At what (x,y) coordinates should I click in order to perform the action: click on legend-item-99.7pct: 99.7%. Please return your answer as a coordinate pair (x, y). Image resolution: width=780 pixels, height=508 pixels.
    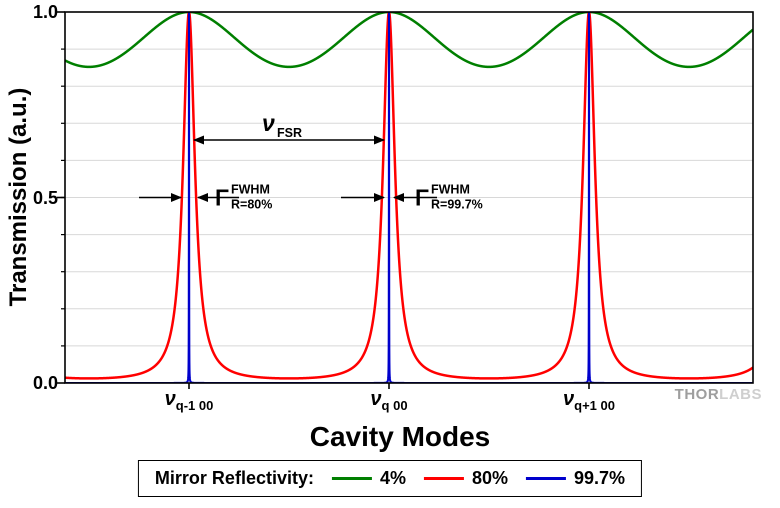
    Looking at the image, I should click on (575, 478).